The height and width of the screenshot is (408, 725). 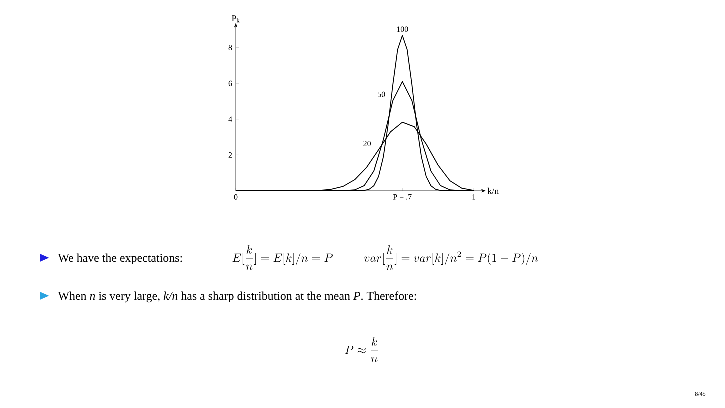 I want to click on text: $P \approx \frac{k}{n}$, so click(x=361, y=350).